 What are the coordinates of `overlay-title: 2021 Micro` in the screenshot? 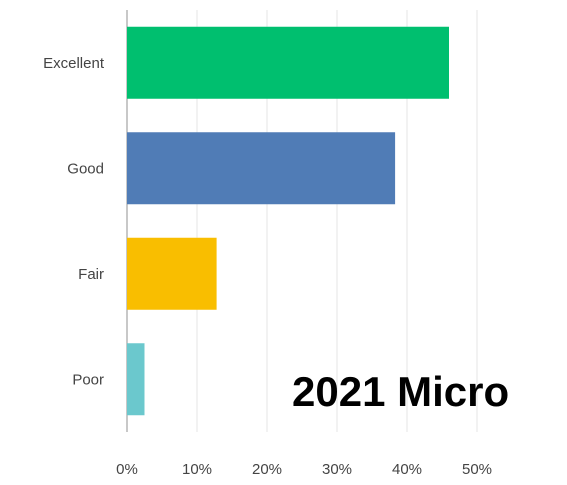 It's located at (401, 391).